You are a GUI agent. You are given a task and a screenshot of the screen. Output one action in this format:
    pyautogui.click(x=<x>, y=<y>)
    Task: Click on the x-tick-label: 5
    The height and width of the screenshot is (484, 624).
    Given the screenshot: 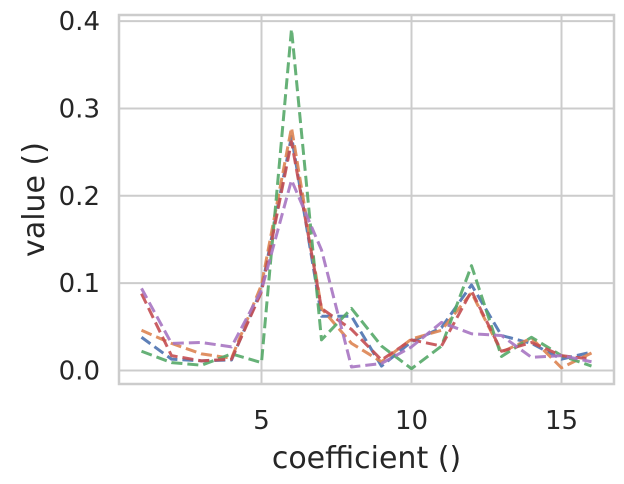 What is the action you would take?
    pyautogui.click(x=261, y=421)
    